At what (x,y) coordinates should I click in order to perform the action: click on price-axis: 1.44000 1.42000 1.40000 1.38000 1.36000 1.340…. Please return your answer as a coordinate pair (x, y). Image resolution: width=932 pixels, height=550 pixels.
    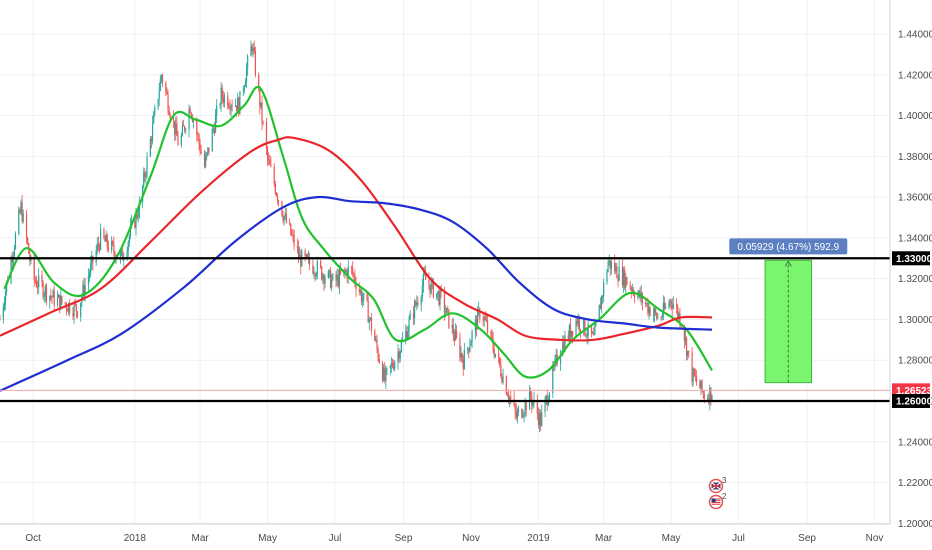
    Looking at the image, I should click on (910, 265).